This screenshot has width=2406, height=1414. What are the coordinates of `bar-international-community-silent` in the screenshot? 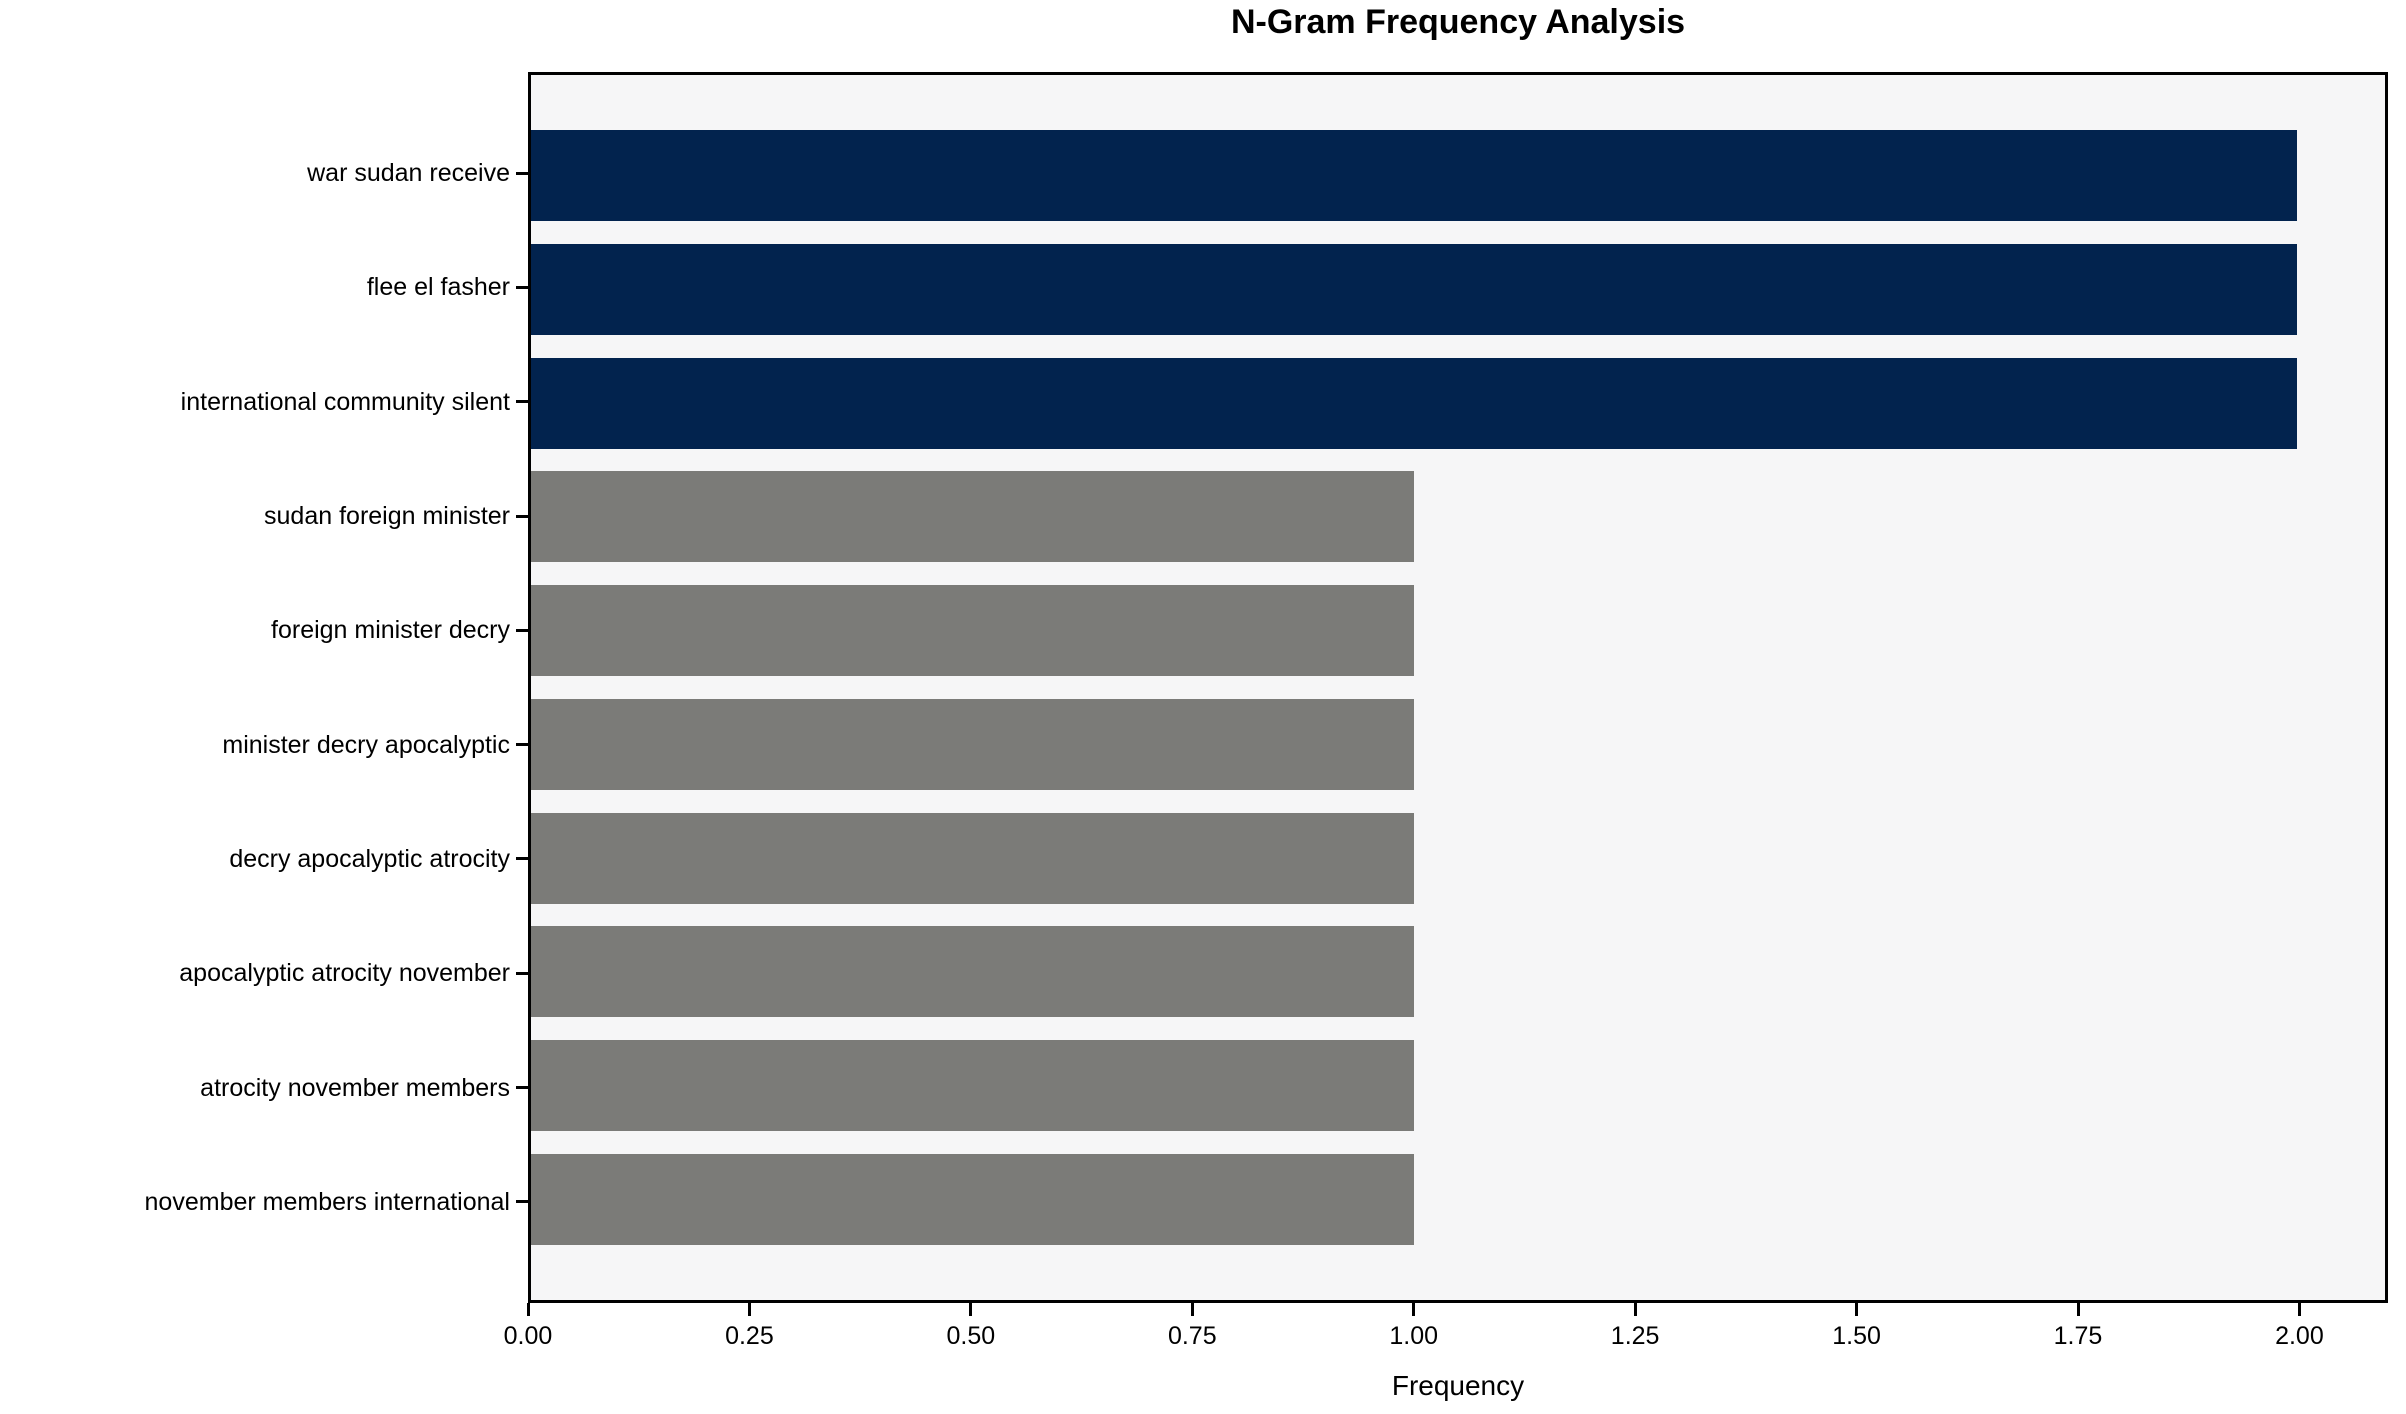 It's located at (1414, 403).